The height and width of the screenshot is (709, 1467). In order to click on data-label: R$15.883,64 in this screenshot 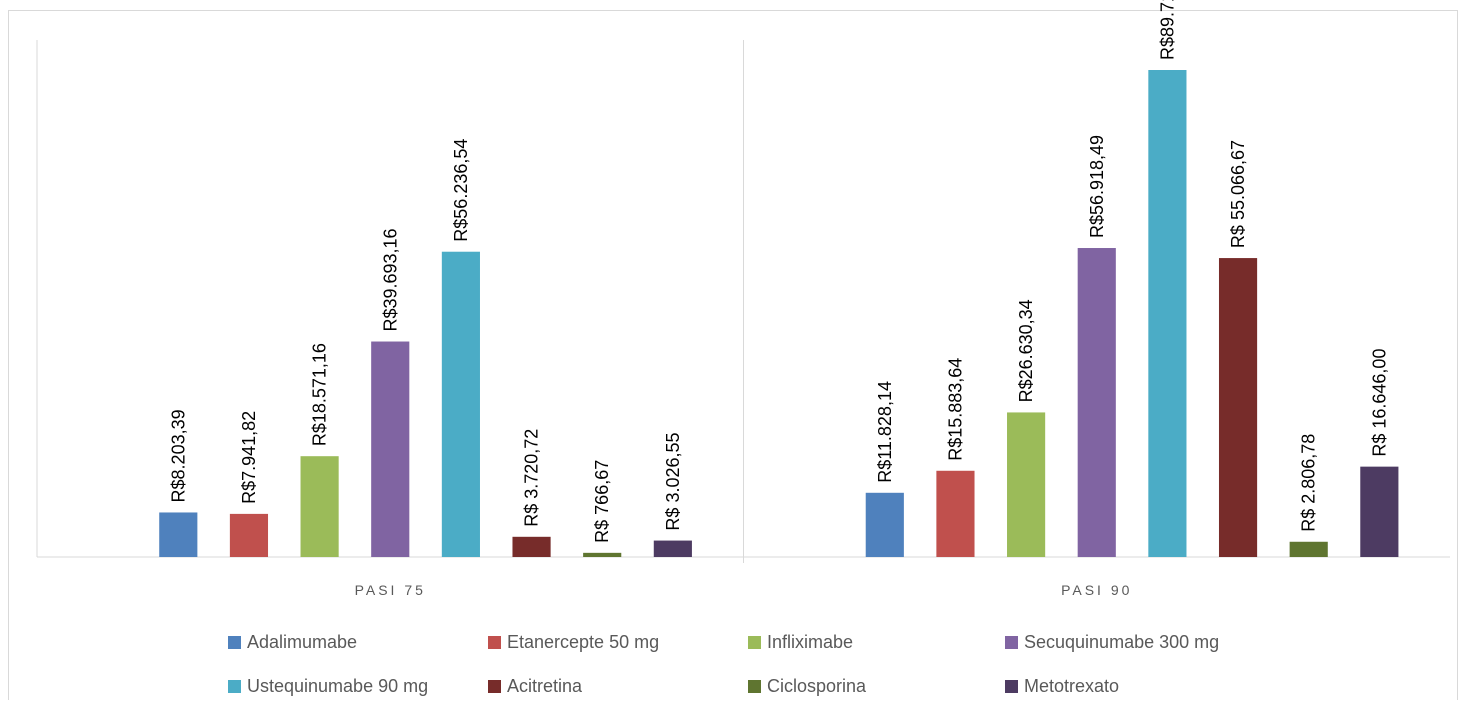, I will do `click(955, 409)`.